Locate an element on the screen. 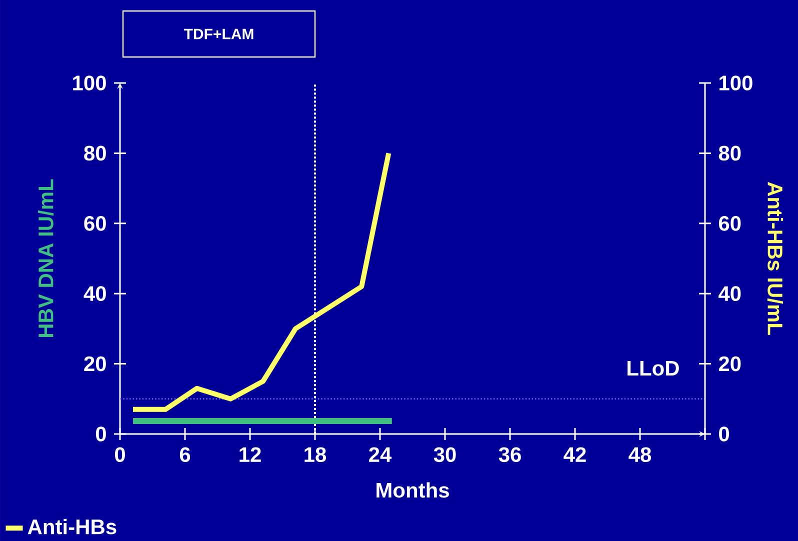 The height and width of the screenshot is (541, 798). x-tick-label: 6 is located at coordinates (185, 454).